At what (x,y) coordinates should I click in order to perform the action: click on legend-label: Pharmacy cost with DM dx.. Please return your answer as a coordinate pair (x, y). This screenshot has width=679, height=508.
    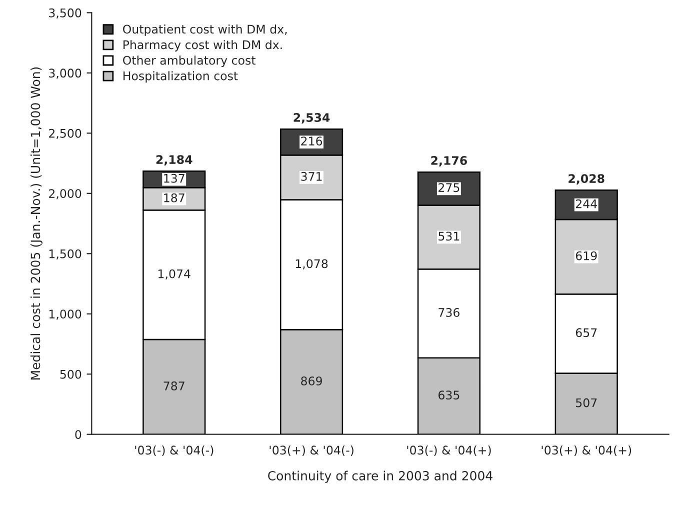
    Looking at the image, I should click on (203, 46).